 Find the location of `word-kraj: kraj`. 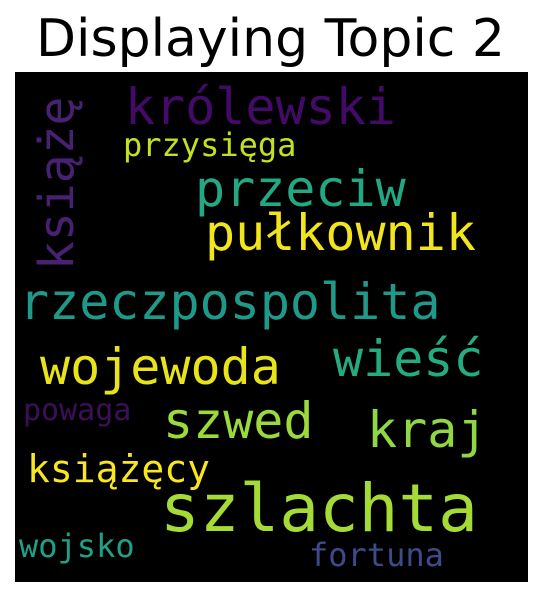

word-kraj: kraj is located at coordinates (427, 430).